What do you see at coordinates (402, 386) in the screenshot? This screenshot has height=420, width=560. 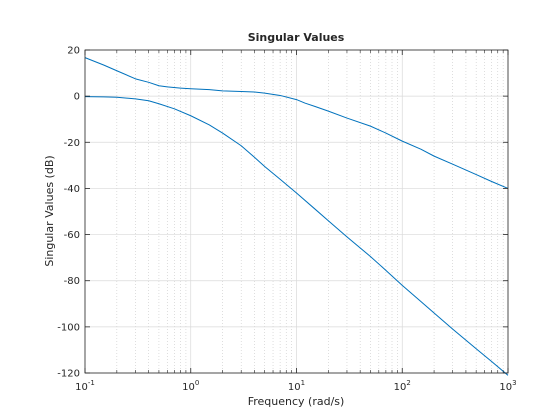 I see `x-tick-label: 10²` at bounding box center [402, 386].